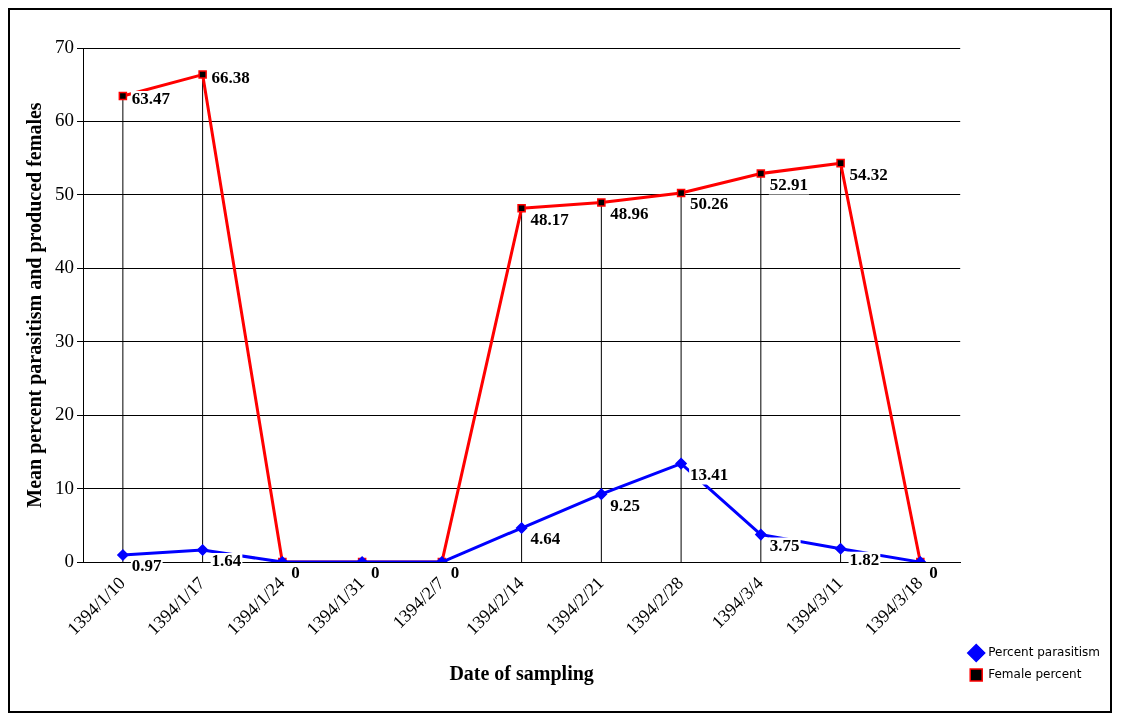 The image size is (1122, 723). What do you see at coordinates (64, 340) in the screenshot?
I see `y-tick-label: 30` at bounding box center [64, 340].